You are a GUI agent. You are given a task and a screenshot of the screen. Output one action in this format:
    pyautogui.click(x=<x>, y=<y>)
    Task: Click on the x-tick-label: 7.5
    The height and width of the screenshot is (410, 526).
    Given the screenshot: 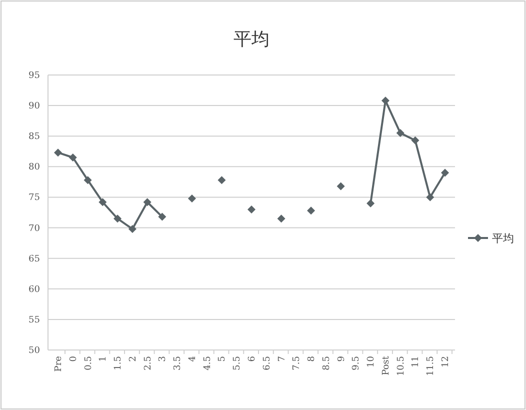 What is the action you would take?
    pyautogui.click(x=297, y=363)
    